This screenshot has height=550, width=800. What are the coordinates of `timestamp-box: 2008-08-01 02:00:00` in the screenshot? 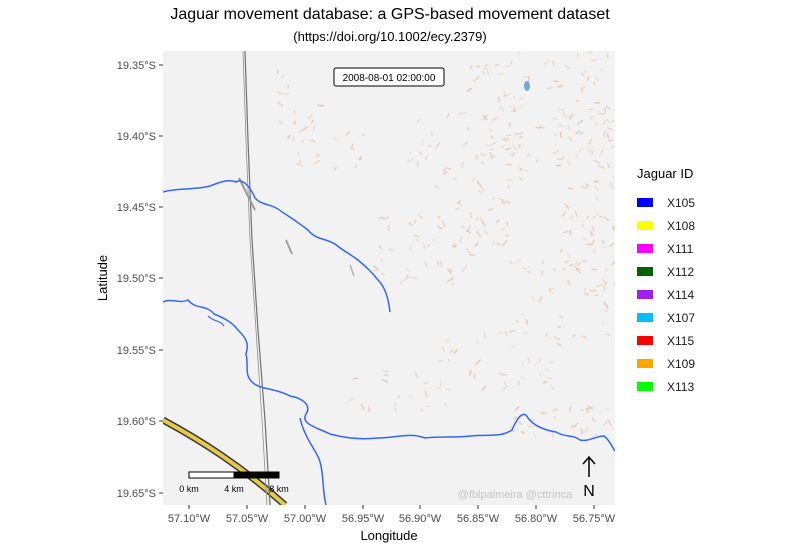 It's located at (389, 77).